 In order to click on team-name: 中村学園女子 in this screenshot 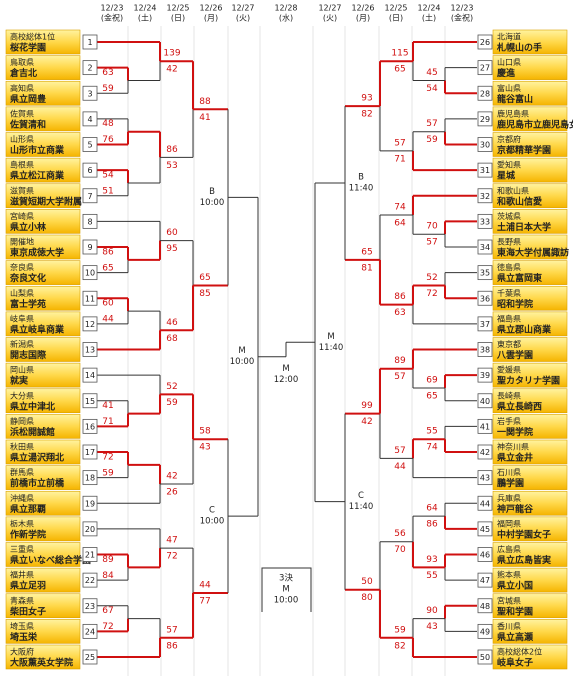, I will do `click(524, 534)`.